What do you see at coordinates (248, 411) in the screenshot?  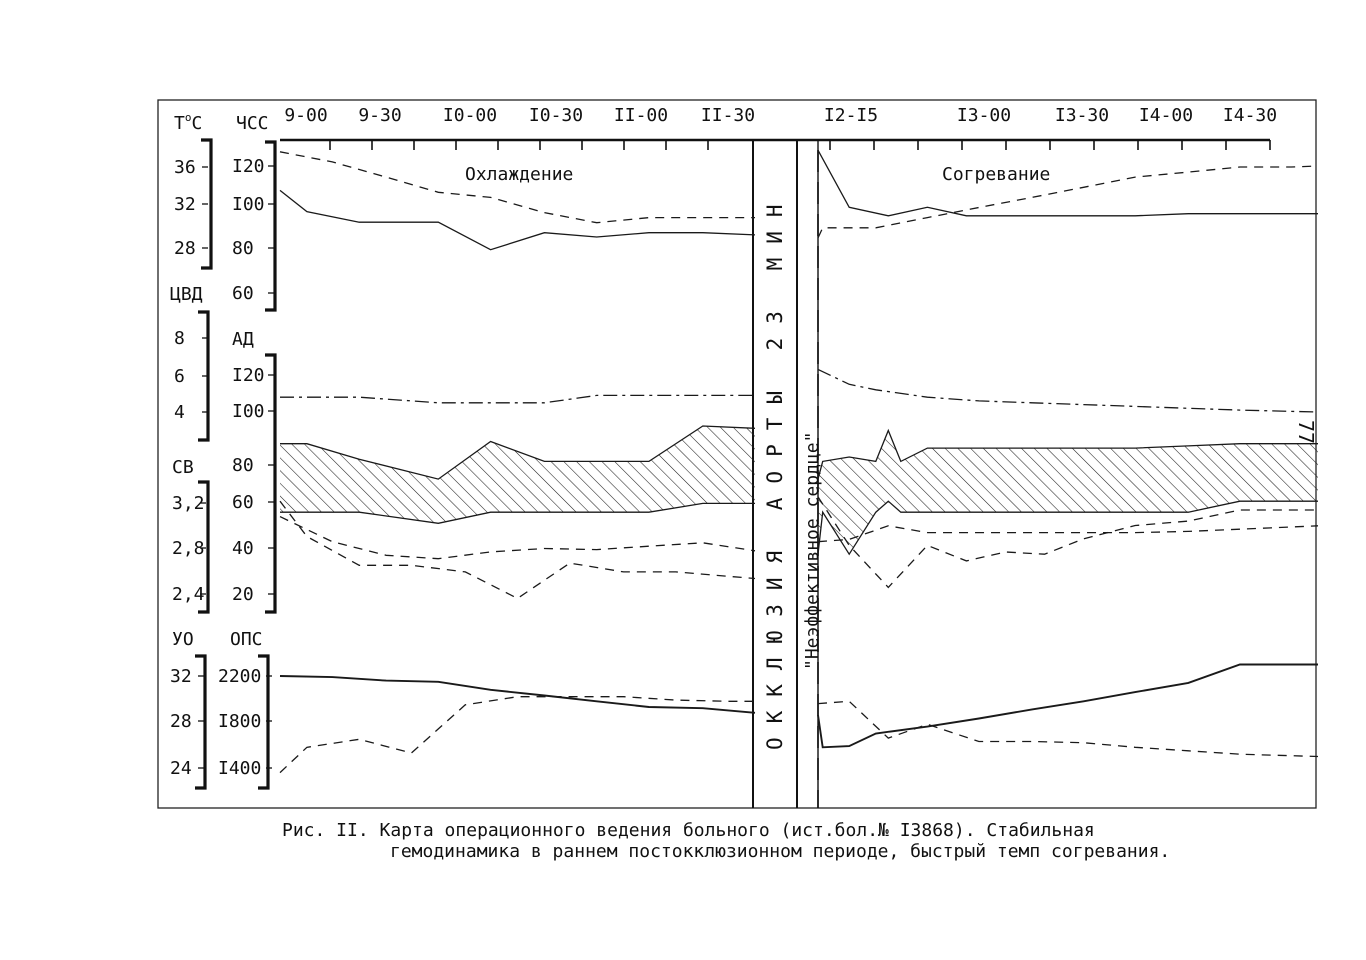 I see `tick-label-bp-1: I00` at bounding box center [248, 411].